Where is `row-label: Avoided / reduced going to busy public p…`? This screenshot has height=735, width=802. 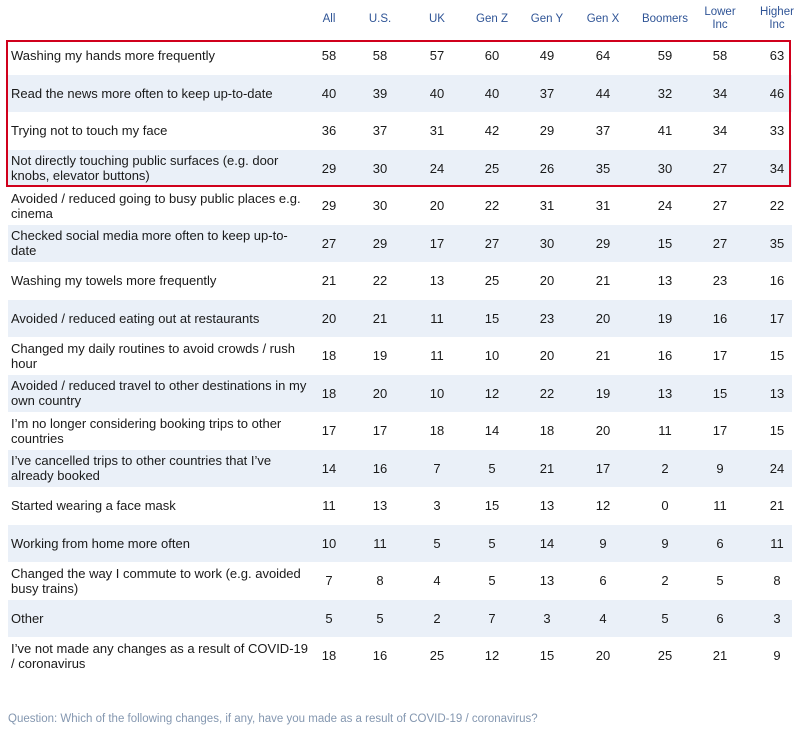 row-label: Avoided / reduced going to busy public p… is located at coordinates (156, 205).